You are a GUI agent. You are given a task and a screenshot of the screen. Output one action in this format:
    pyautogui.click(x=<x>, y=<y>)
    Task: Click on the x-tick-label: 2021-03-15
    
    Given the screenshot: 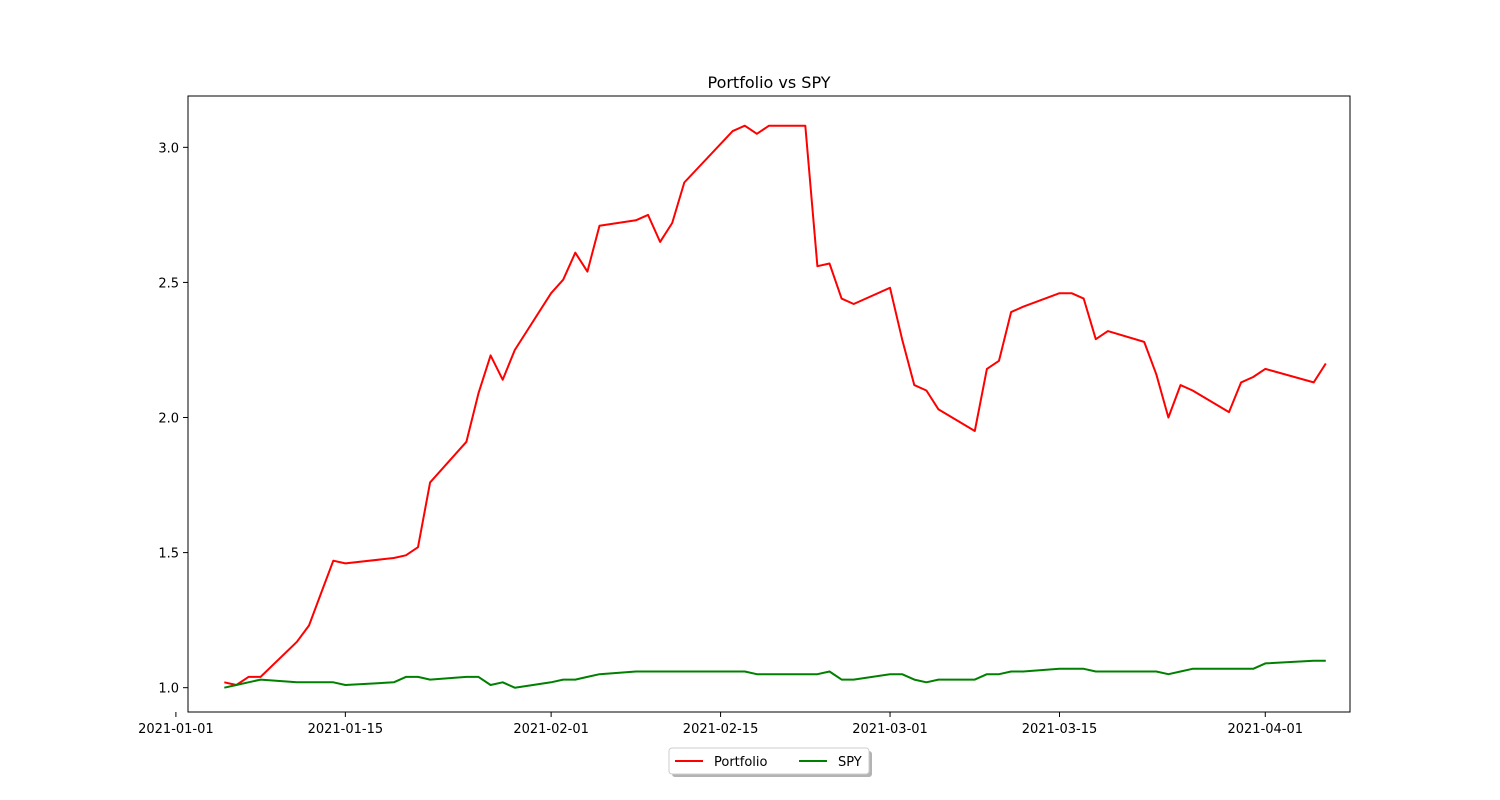 What is the action you would take?
    pyautogui.click(x=1060, y=729)
    